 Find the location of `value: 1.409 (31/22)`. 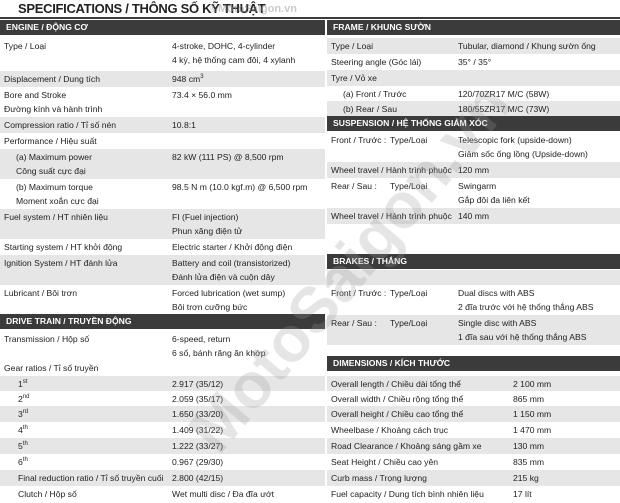

value: 1.409 (31/22) is located at coordinates (198, 430).